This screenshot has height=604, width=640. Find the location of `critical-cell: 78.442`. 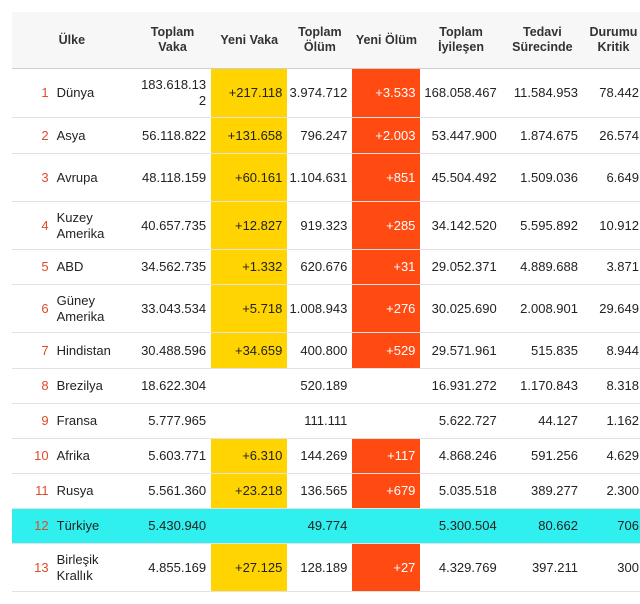

critical-cell: 78.442 is located at coordinates (611, 93).